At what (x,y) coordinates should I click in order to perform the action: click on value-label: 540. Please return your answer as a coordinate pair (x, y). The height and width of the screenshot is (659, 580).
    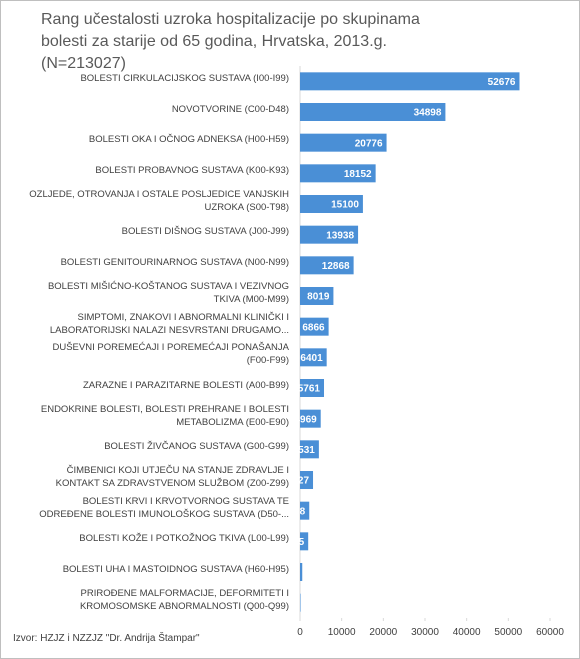
    Looking at the image, I should click on (290, 573).